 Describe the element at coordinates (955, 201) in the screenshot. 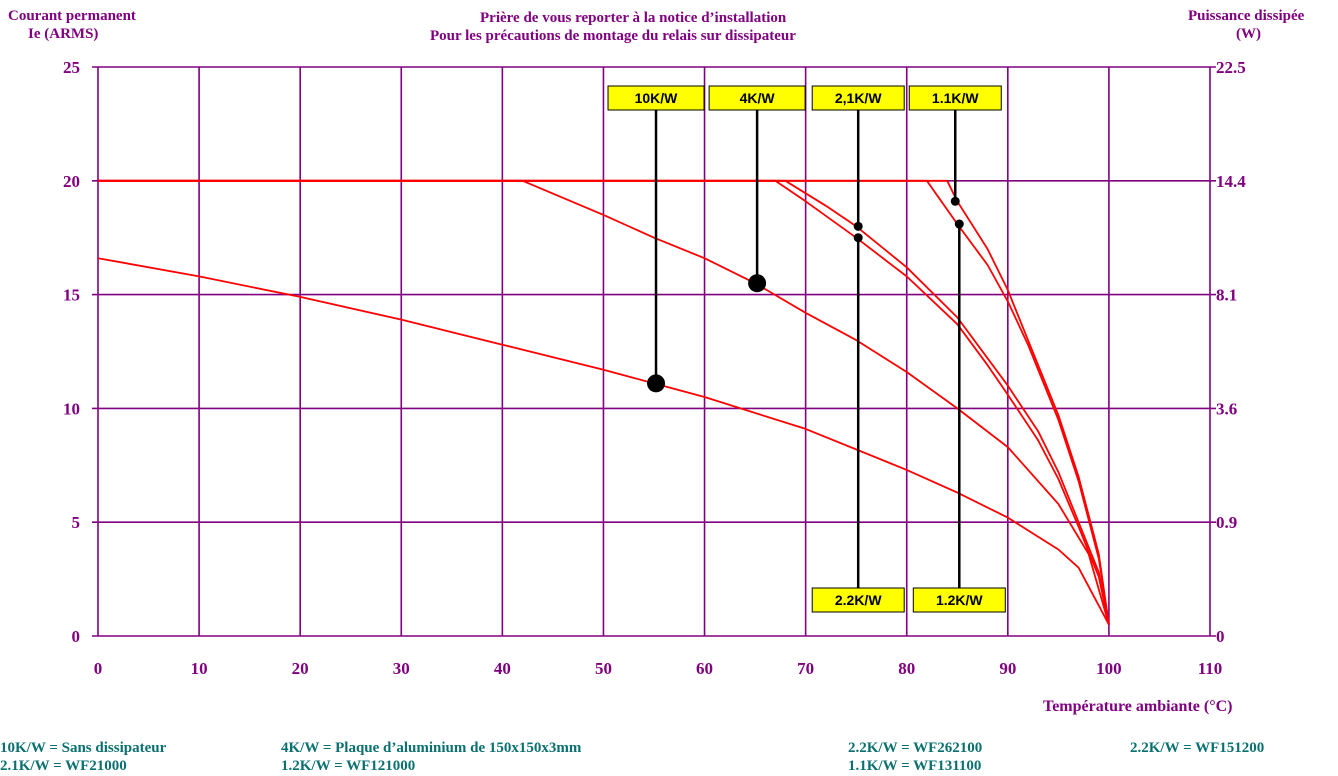

I see `marker-point-1-1k-w` at that location.